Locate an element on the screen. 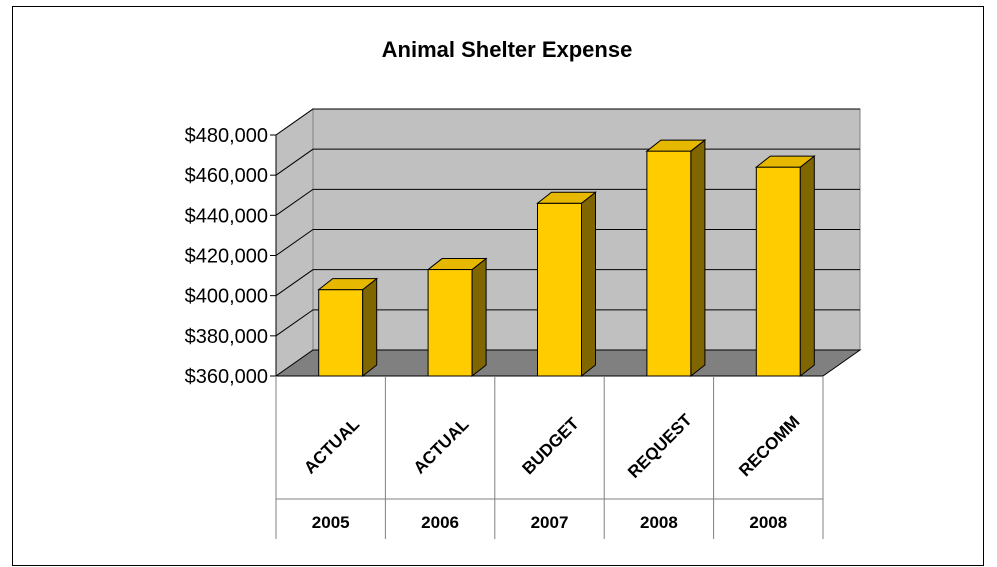 The height and width of the screenshot is (567, 997). y-tick-label: $440,000 is located at coordinates (226, 216).